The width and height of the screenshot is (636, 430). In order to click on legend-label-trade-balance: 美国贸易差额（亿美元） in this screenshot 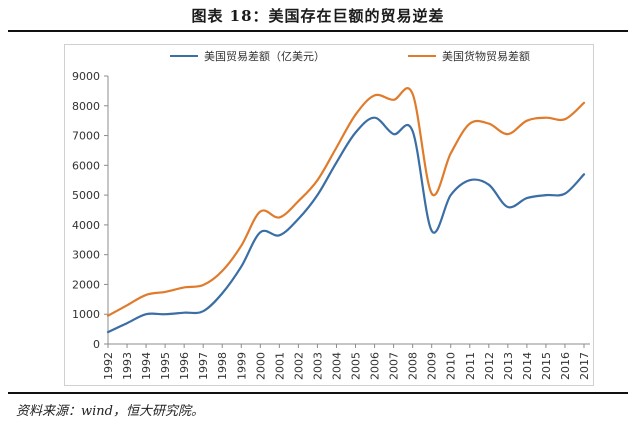, I will do `click(264, 56)`.